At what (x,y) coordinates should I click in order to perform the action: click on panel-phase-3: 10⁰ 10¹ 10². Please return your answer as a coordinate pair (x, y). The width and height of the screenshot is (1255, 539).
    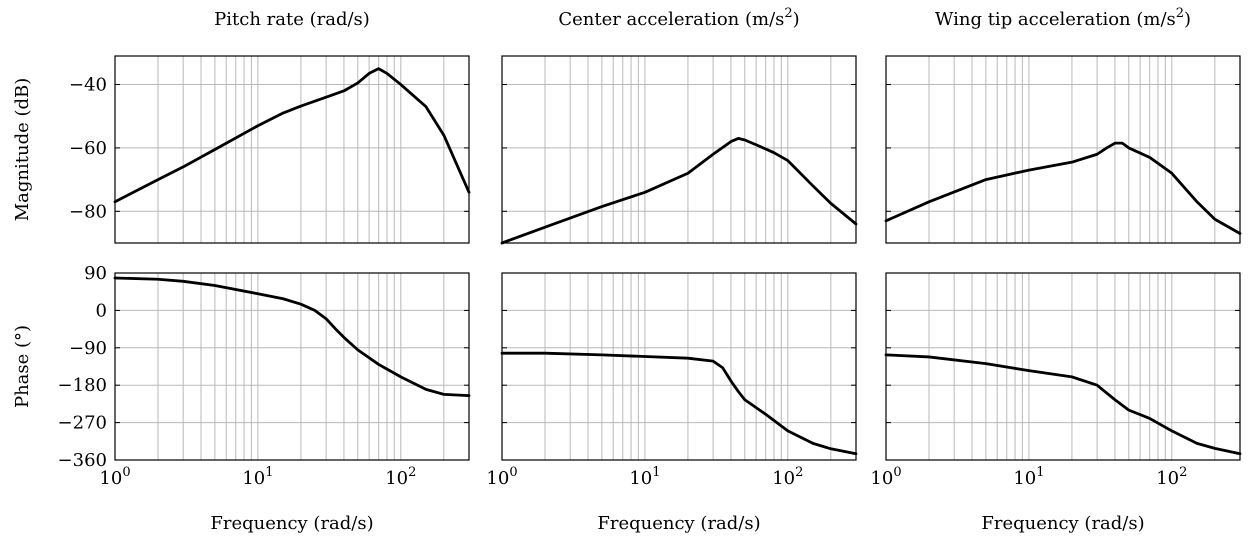
    Looking at the image, I should click on (1056, 380).